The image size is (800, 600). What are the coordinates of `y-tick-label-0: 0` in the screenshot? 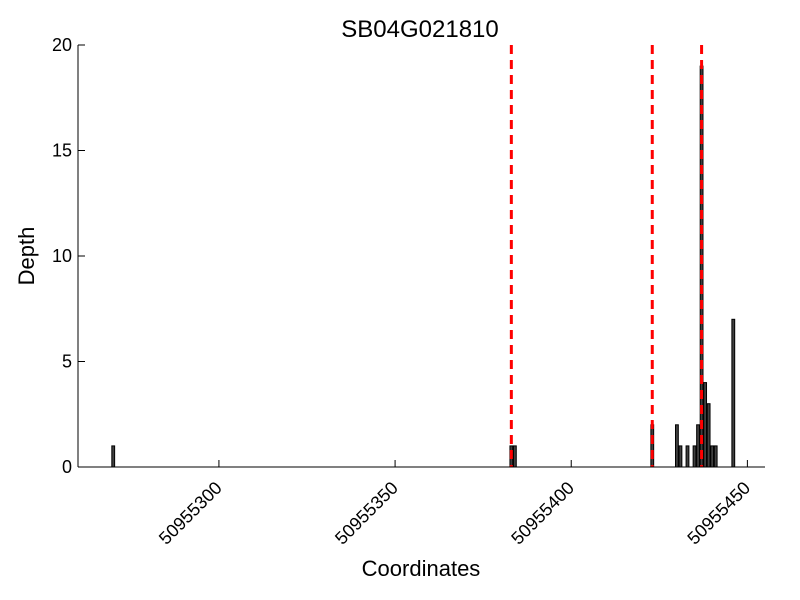 It's located at (67, 467).